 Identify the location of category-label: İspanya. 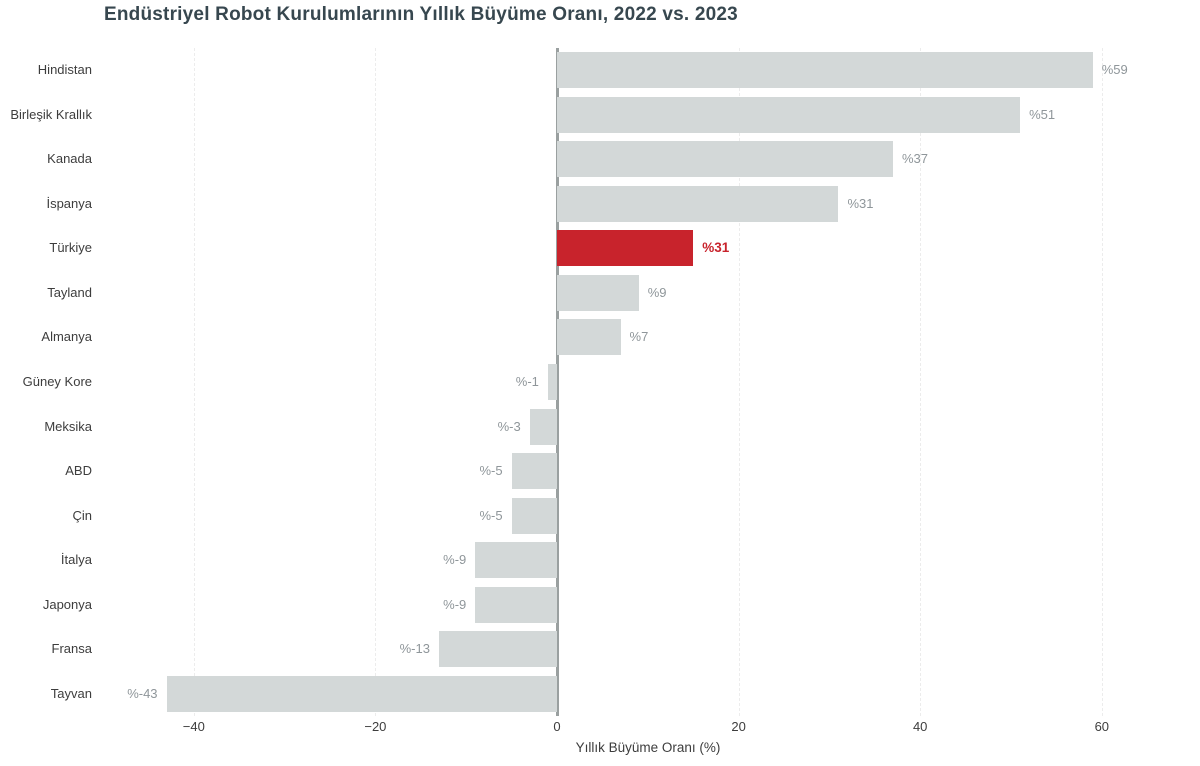
(69, 203).